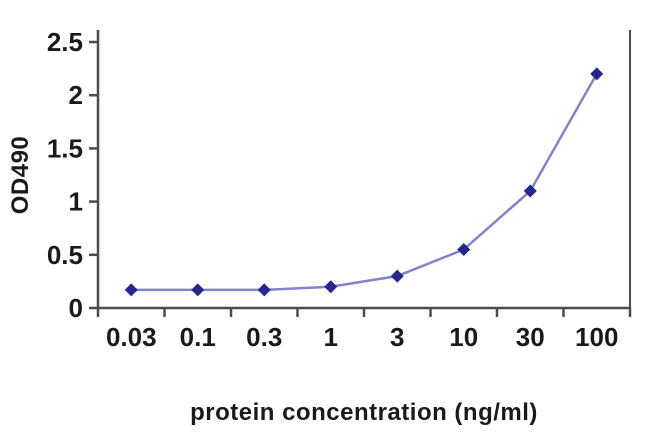 The height and width of the screenshot is (448, 650). I want to click on y-tick-label: 0, so click(76, 308).